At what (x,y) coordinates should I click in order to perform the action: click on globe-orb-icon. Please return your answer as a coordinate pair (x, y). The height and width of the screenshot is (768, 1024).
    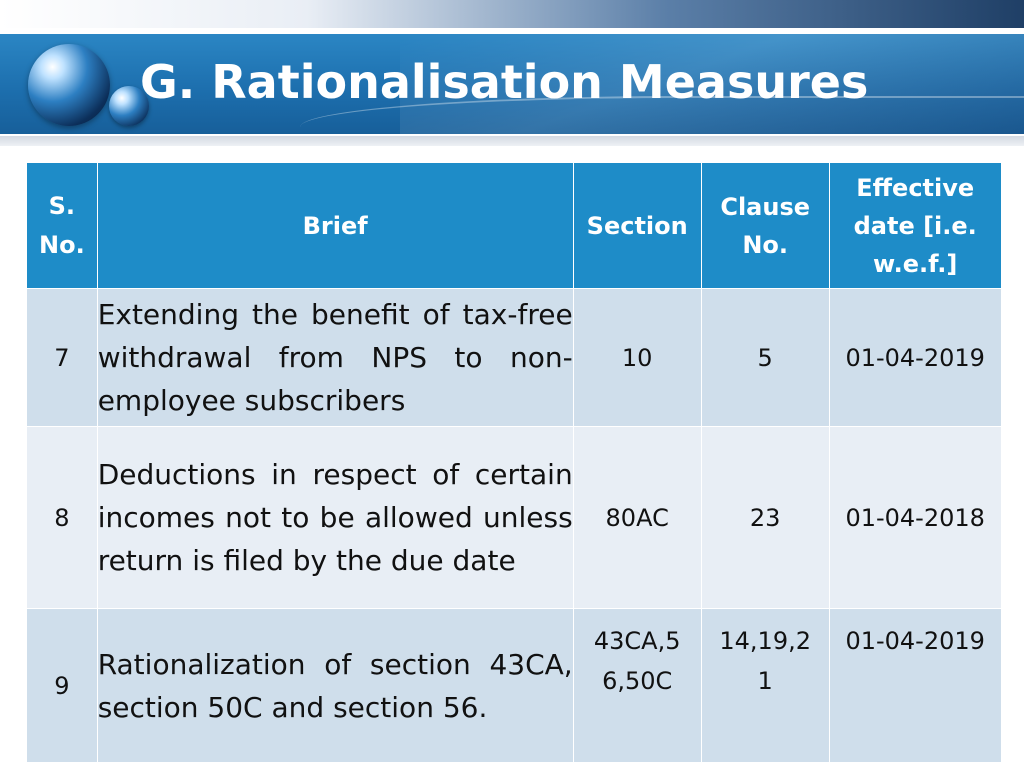
    Looking at the image, I should click on (69, 85).